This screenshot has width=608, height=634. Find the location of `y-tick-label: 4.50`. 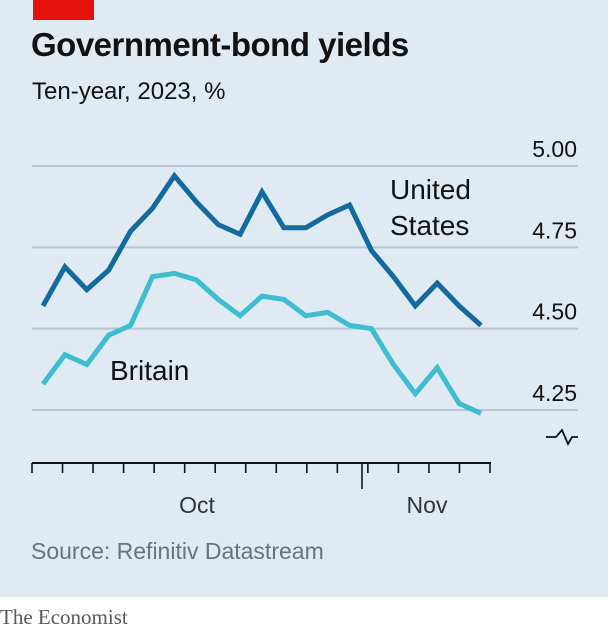

y-tick-label: 4.50 is located at coordinates (554, 312).